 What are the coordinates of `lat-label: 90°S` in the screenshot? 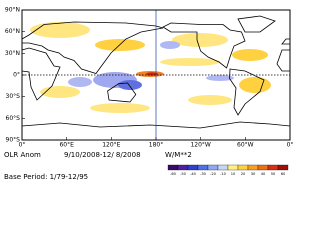 It's located at (13, 140).